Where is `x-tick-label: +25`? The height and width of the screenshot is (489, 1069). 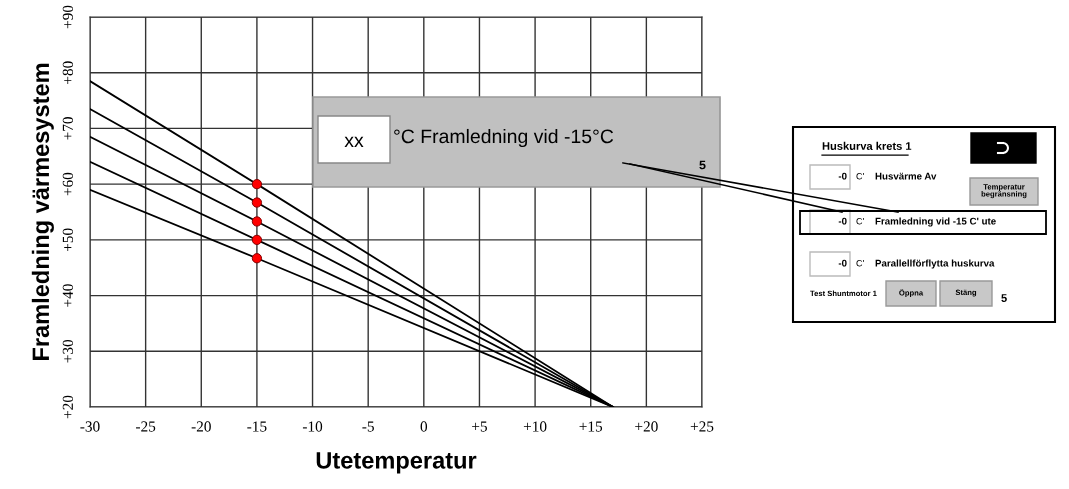
x-tick-label: +25 is located at coordinates (702, 426).